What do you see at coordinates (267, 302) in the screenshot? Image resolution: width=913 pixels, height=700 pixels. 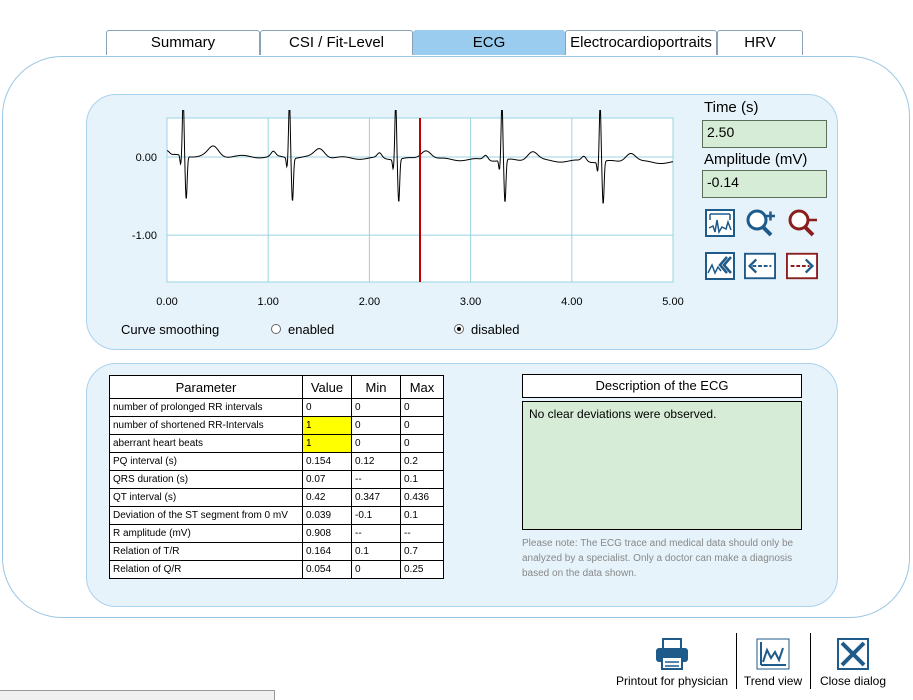 I see `ecg-x-tick-label: 1.00` at bounding box center [267, 302].